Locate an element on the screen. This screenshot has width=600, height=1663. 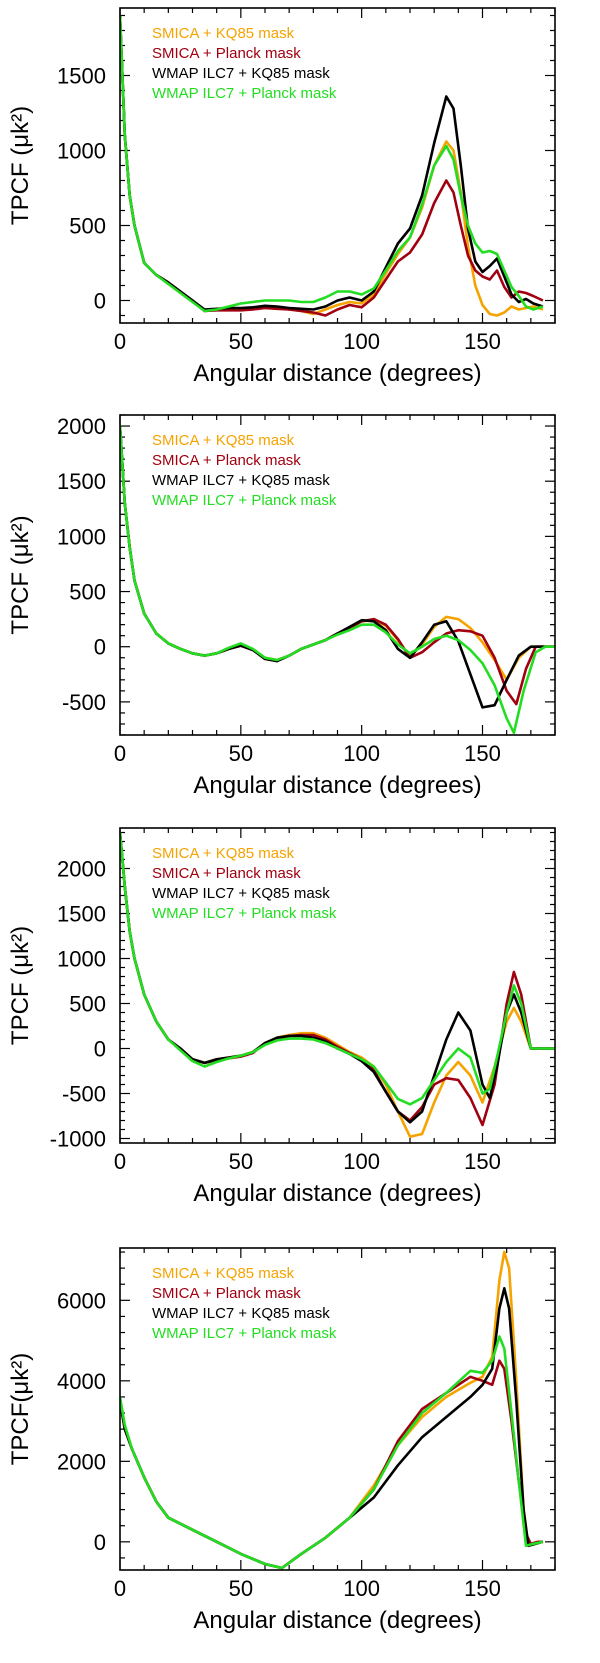
y-axis-title: TPCF(μk²) is located at coordinates (20, 1409).